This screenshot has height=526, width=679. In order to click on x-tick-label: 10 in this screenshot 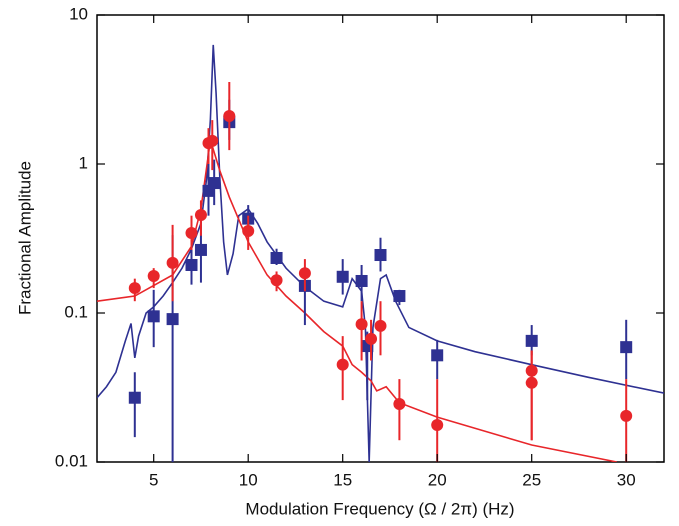, I will do `click(248, 479)`.